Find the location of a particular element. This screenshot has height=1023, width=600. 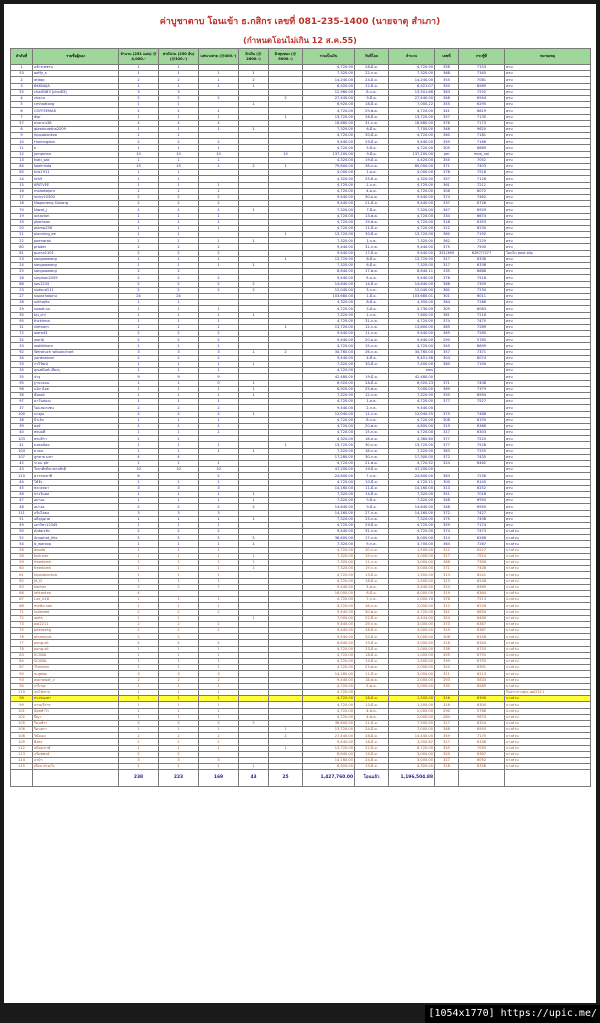

table-row: 35 จ่าจุ 9 9 9 42,480.00 19-มิ.ย. 42,480.00 ครบ is located at coordinates (300, 377).